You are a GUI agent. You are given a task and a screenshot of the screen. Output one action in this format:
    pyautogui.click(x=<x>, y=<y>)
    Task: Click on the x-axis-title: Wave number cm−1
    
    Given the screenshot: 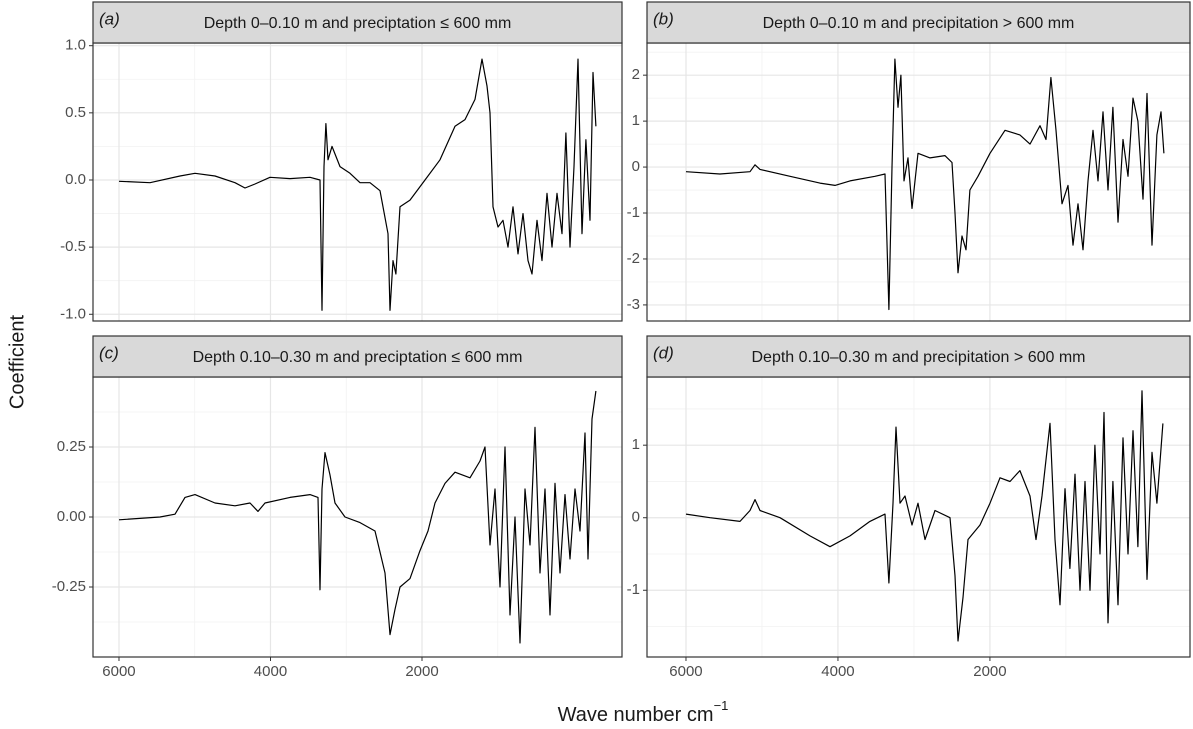 What is the action you would take?
    pyautogui.click(x=643, y=712)
    